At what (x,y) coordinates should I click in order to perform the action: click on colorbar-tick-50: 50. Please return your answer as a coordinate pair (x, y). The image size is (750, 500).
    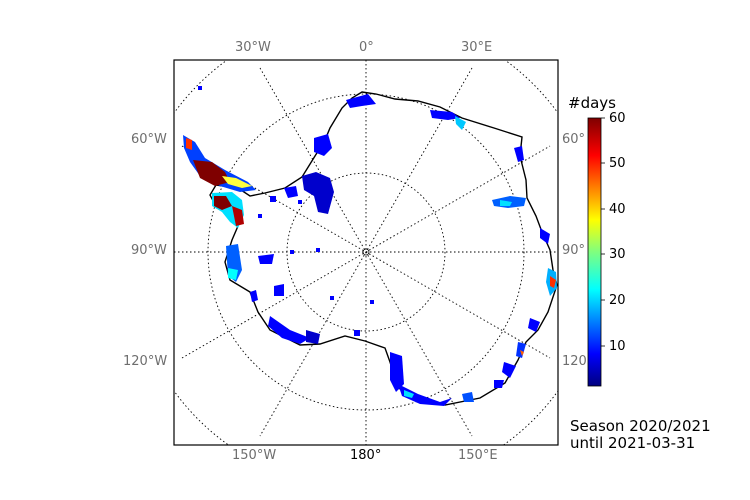
    Looking at the image, I should click on (617, 163).